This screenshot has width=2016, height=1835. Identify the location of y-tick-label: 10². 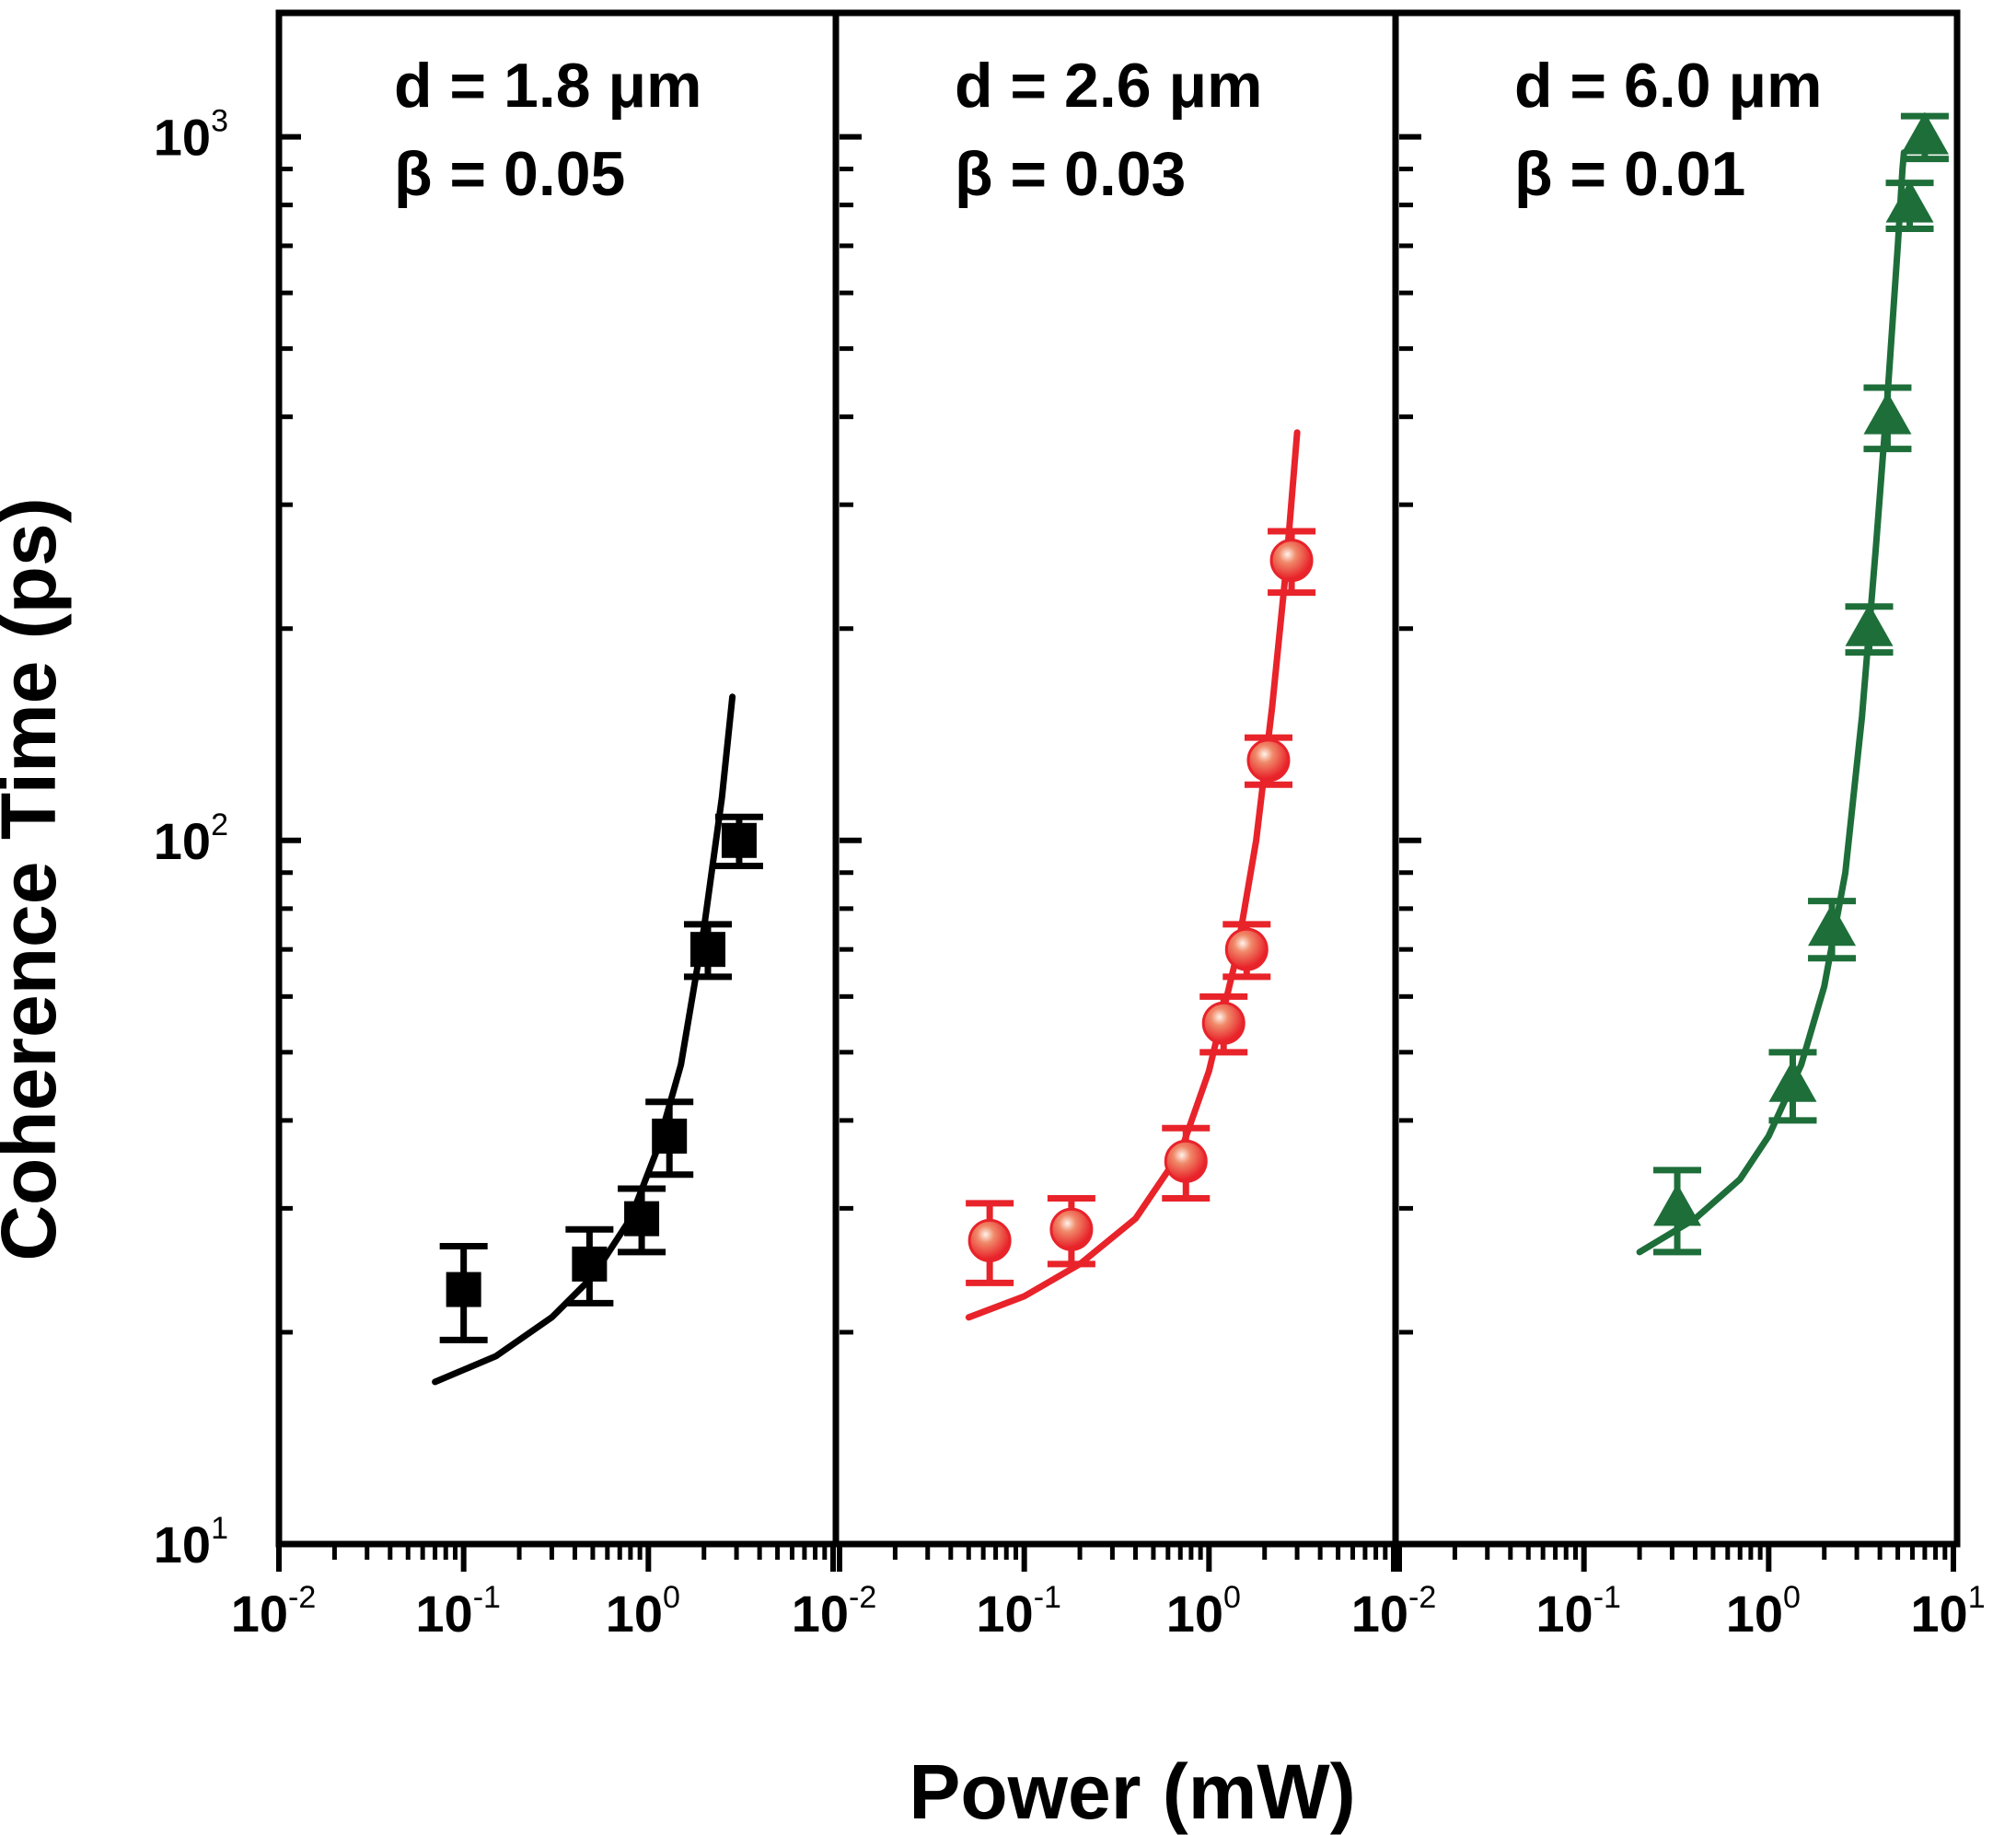
(191, 838).